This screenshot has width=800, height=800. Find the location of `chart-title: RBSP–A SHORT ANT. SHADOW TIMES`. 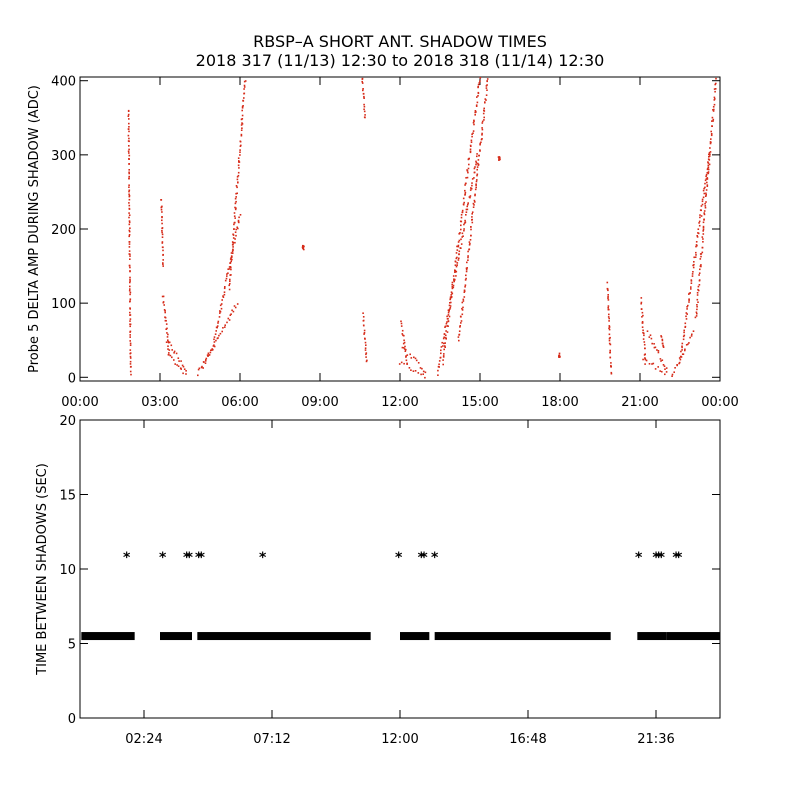

chart-title: RBSP–A SHORT ANT. SHADOW TIMES is located at coordinates (400, 41).